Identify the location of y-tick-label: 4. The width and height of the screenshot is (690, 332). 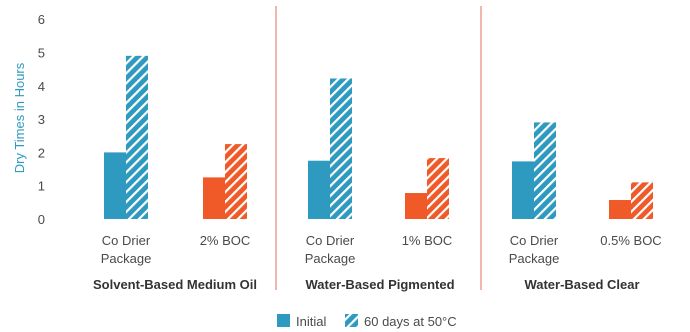
(41, 86).